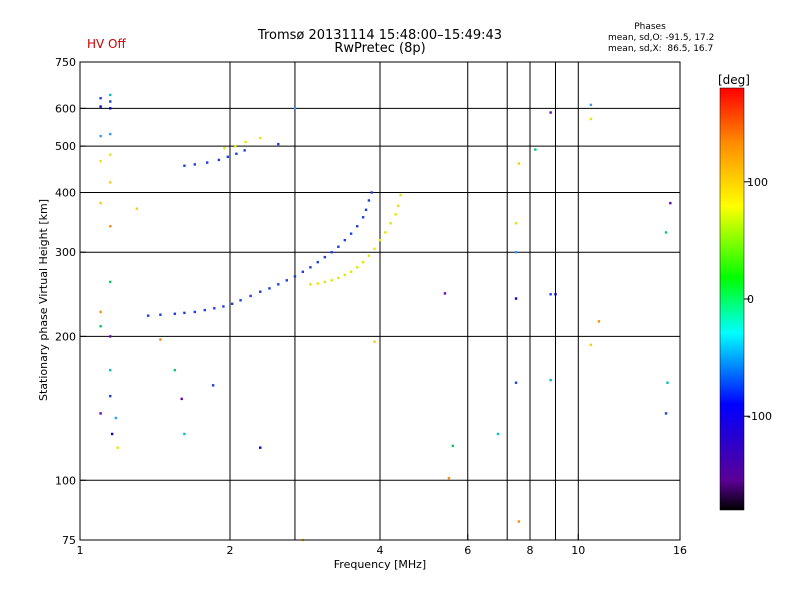 The width and height of the screenshot is (800, 600). I want to click on colorbar, so click(732, 299).